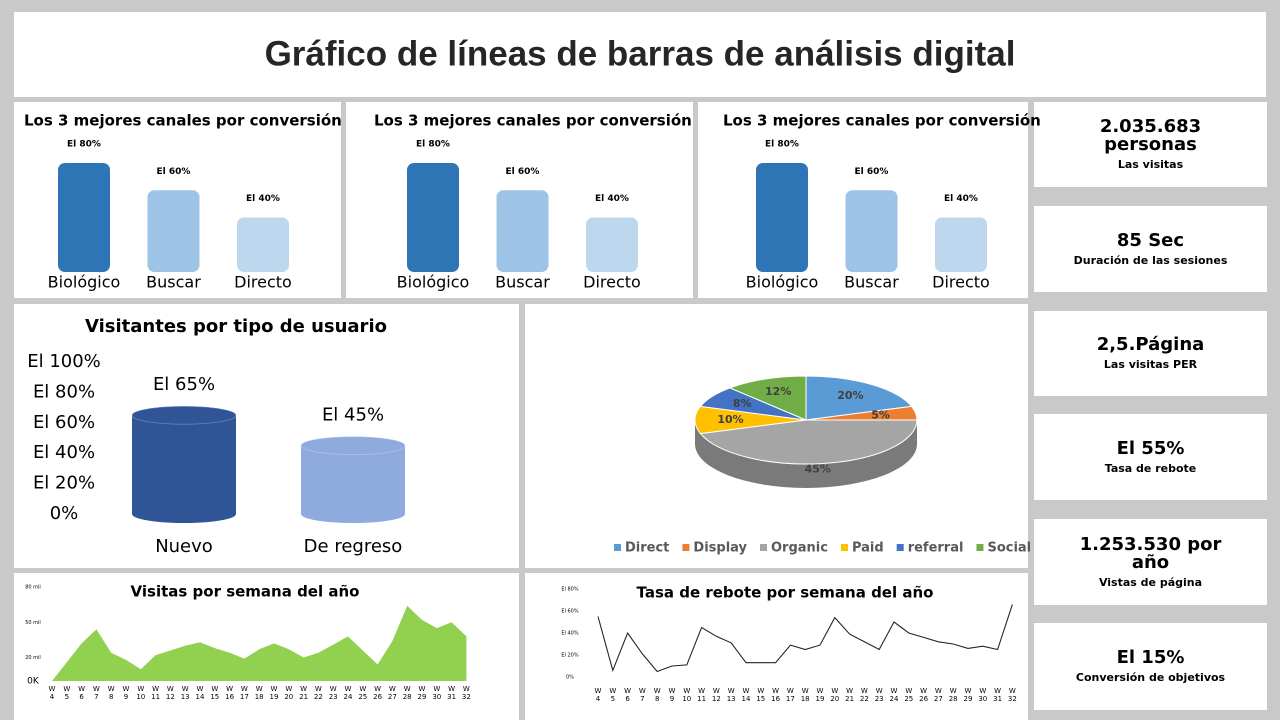 Image resolution: width=1280 pixels, height=720 pixels. I want to click on data-label: El 60%, so click(523, 172).